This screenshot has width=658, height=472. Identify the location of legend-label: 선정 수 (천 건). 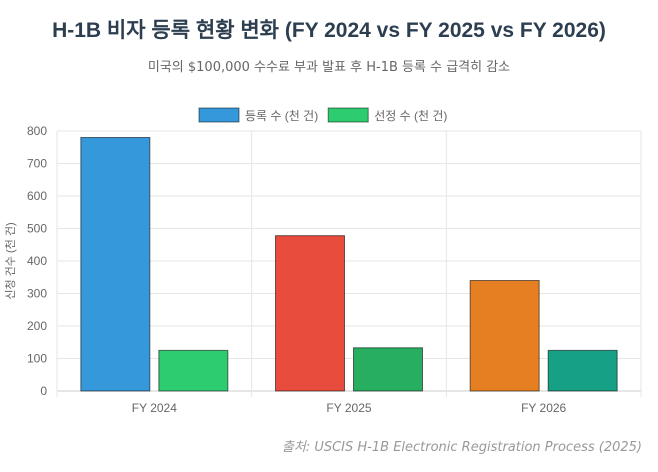
(410, 115).